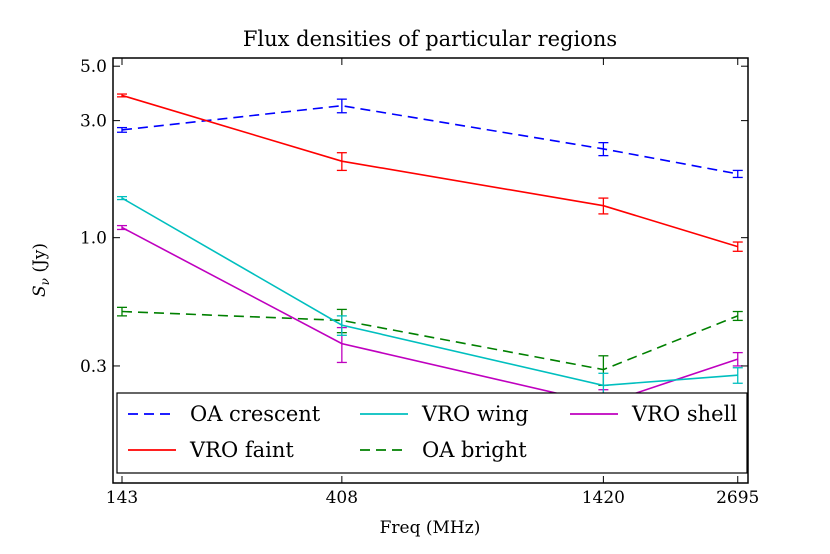 Image resolution: width=830 pixels, height=554 pixels. What do you see at coordinates (93, 122) in the screenshot?
I see `y-tick-label: 3.0` at bounding box center [93, 122].